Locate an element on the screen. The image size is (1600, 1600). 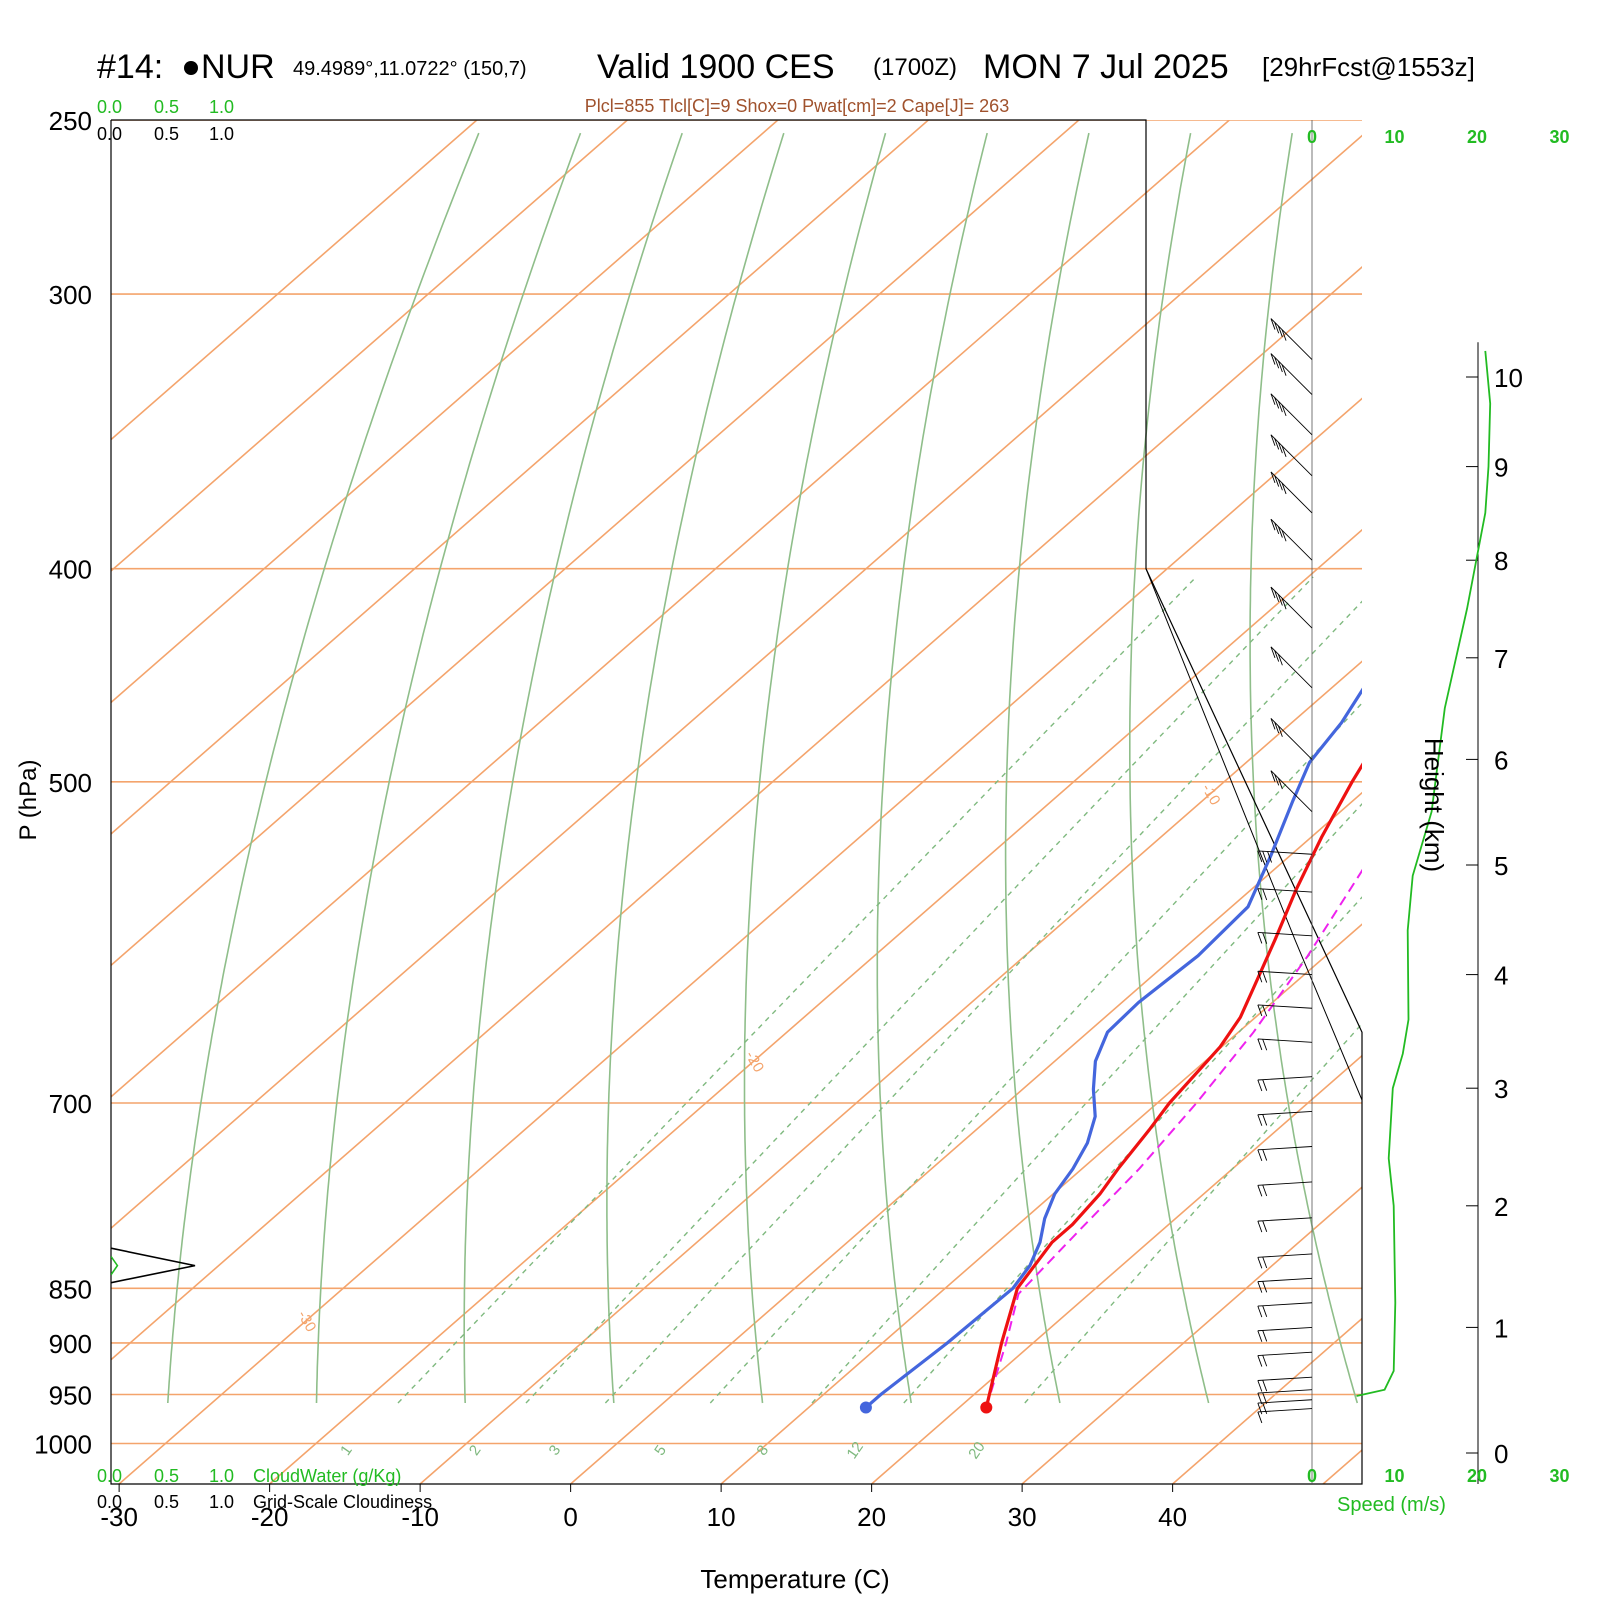
temperature-tick-label: 10 is located at coordinates (721, 1517).